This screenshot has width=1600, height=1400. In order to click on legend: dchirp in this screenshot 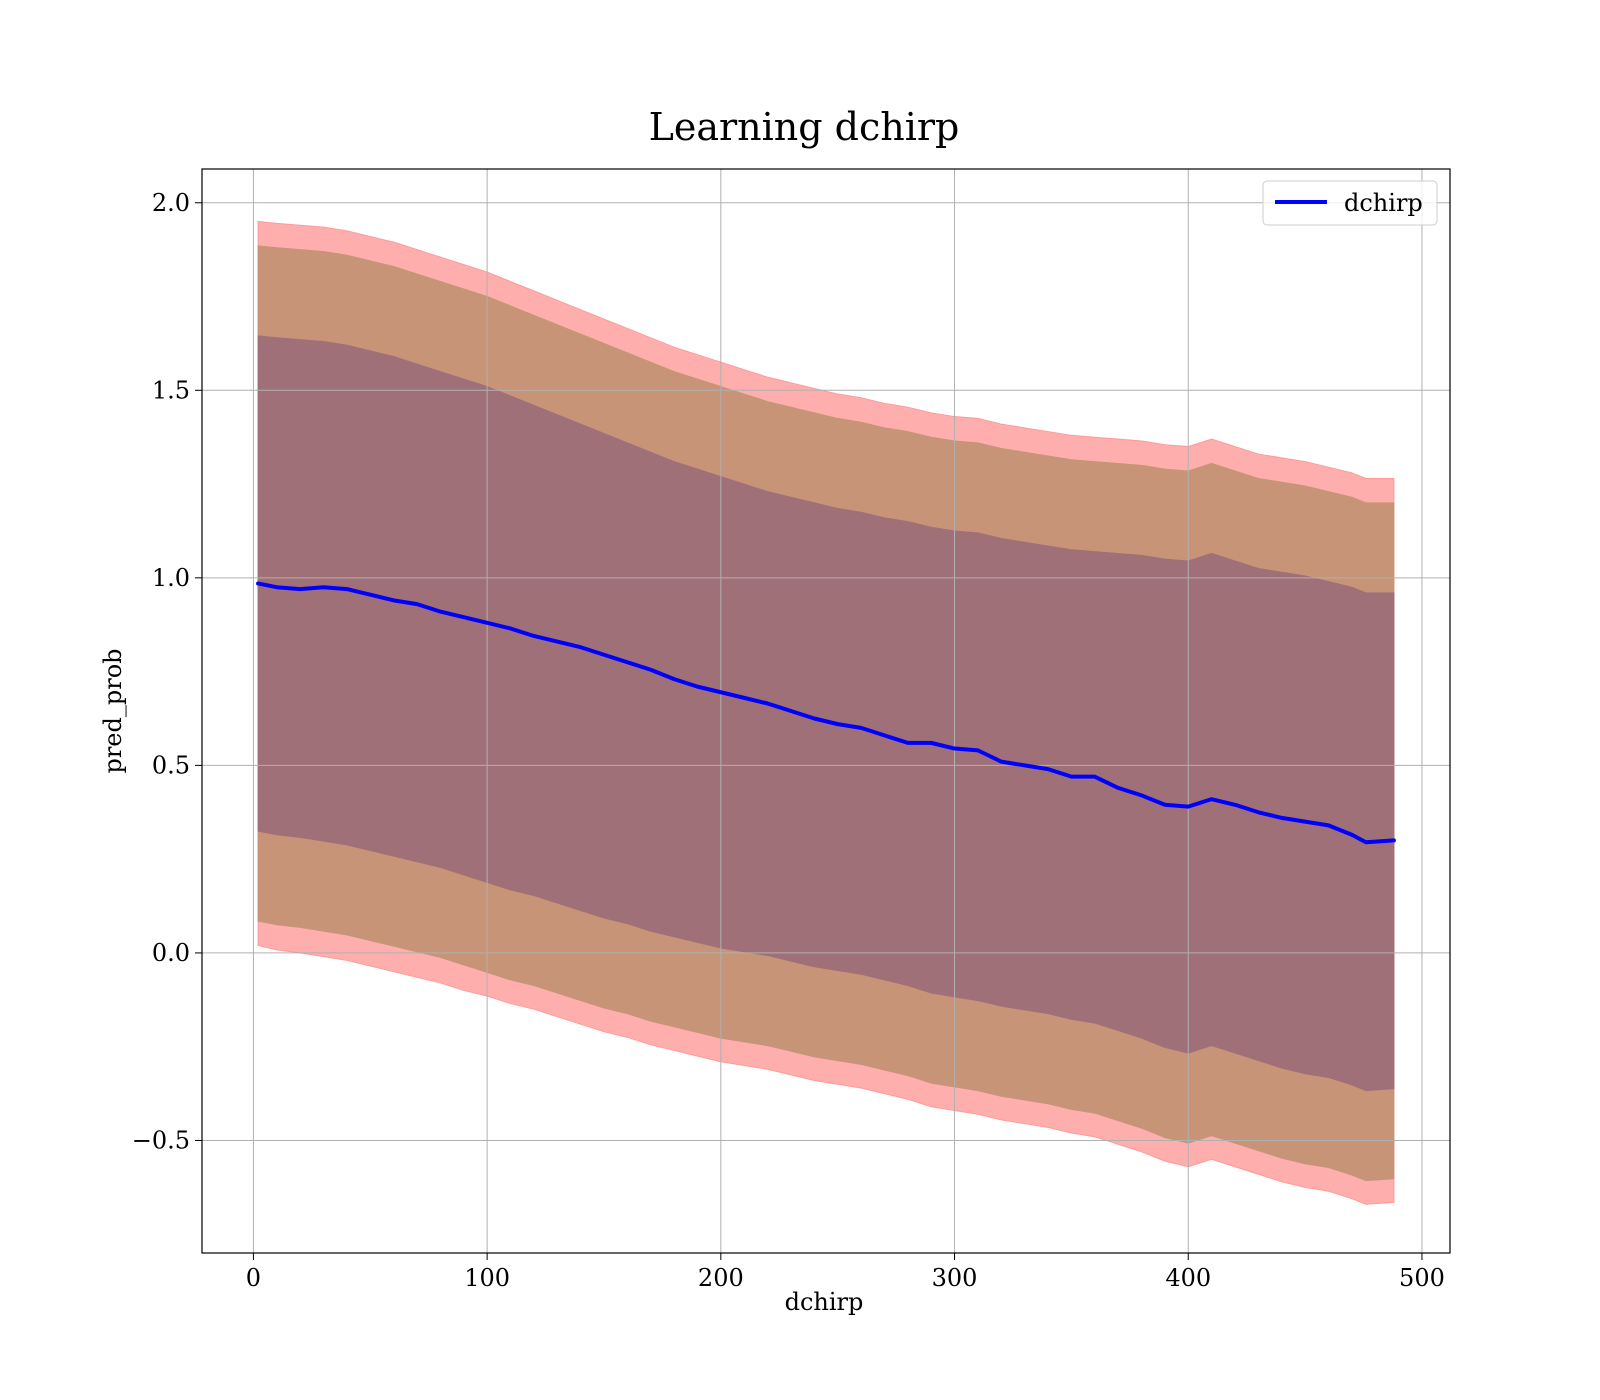, I will do `click(1350, 203)`.